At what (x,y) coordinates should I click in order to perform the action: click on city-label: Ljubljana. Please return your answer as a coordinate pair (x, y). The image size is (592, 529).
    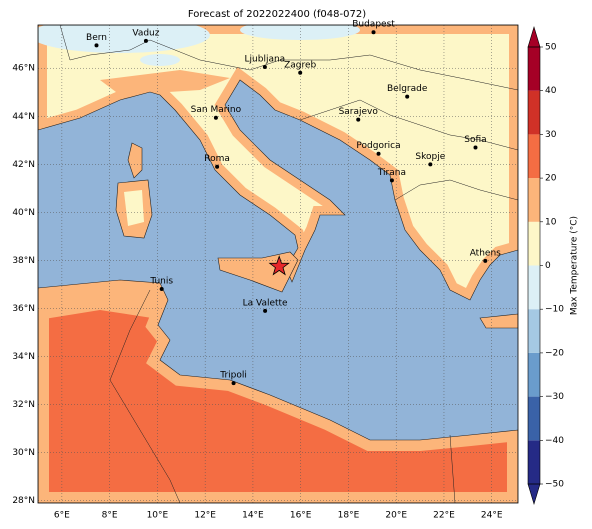
    Looking at the image, I should click on (265, 60).